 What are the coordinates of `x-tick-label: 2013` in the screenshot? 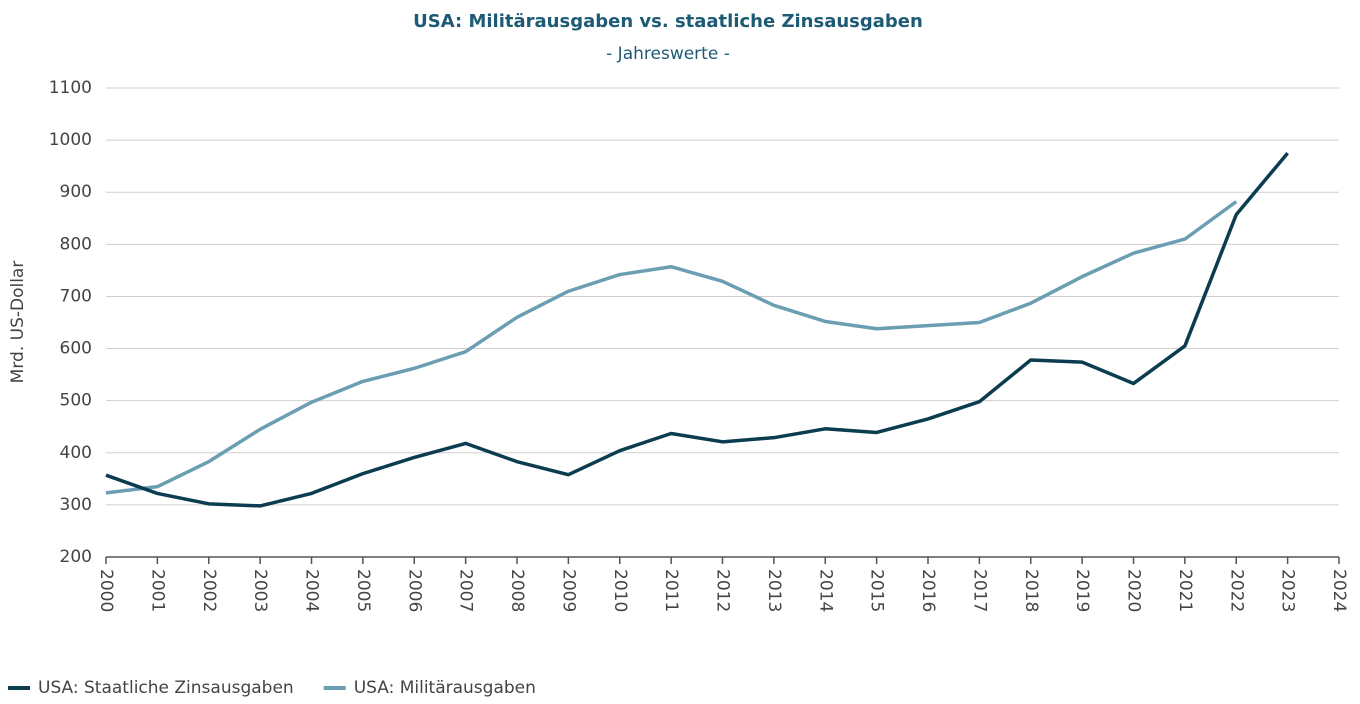 It's located at (774, 590).